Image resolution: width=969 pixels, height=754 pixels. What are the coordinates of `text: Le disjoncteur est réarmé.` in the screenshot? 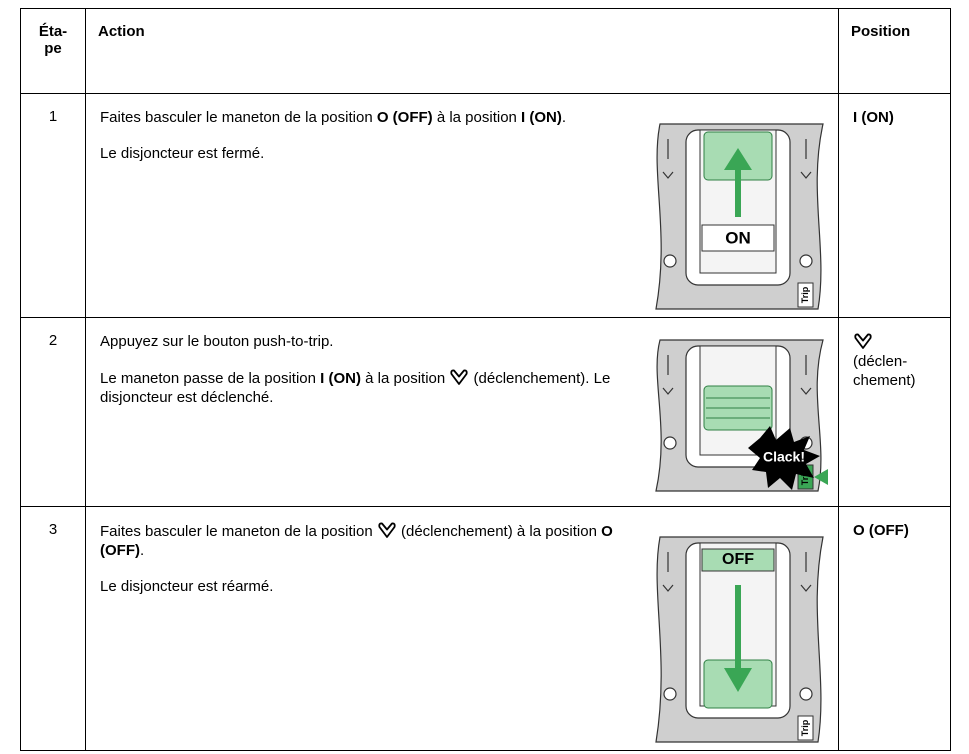 It's located at (187, 586).